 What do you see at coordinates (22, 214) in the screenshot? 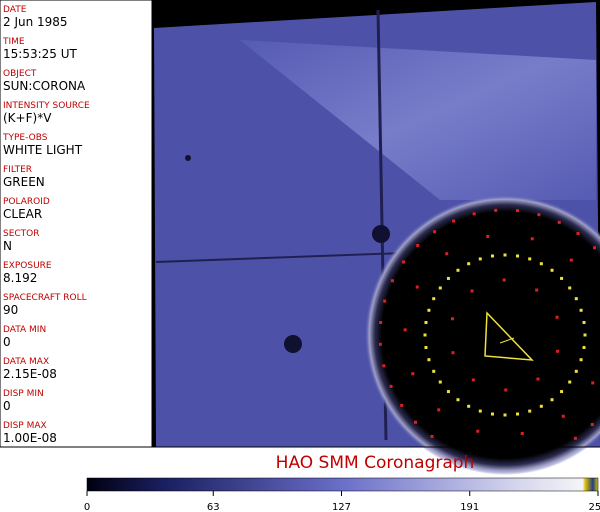
I see `field-value: CLEAR` at bounding box center [22, 214].